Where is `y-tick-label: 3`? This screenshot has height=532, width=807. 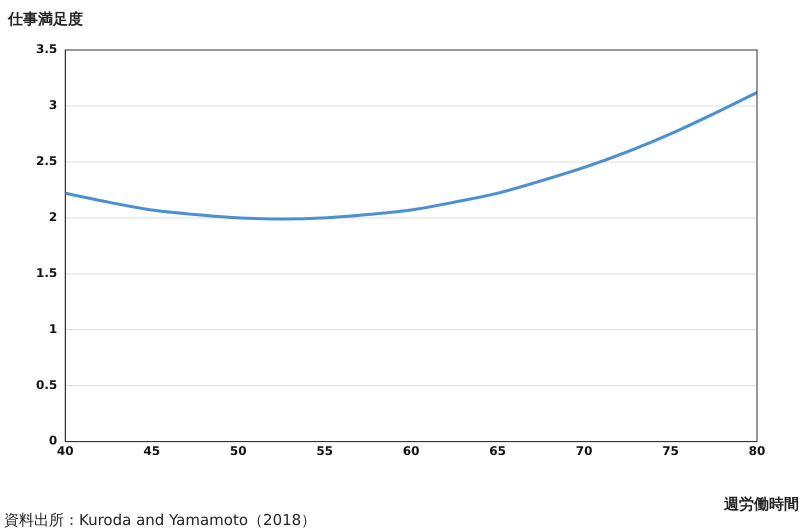 y-tick-label: 3 is located at coordinates (53, 105).